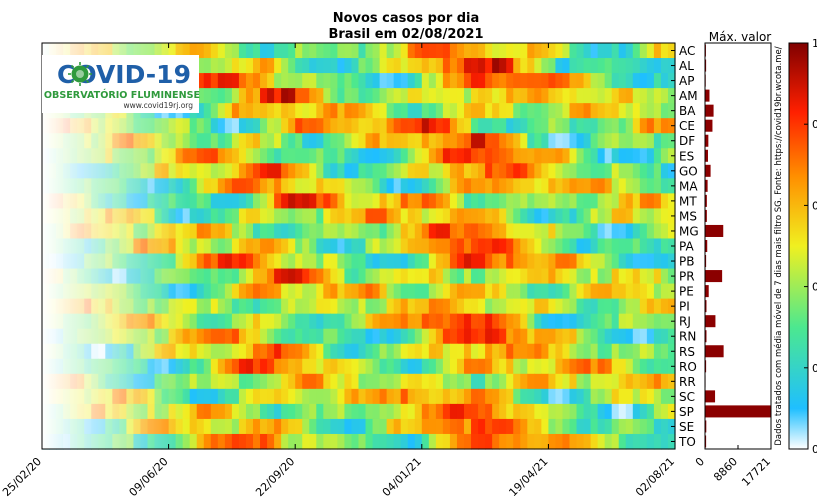  I want to click on bar-axis: 0 8860 17721, so click(733, 467).